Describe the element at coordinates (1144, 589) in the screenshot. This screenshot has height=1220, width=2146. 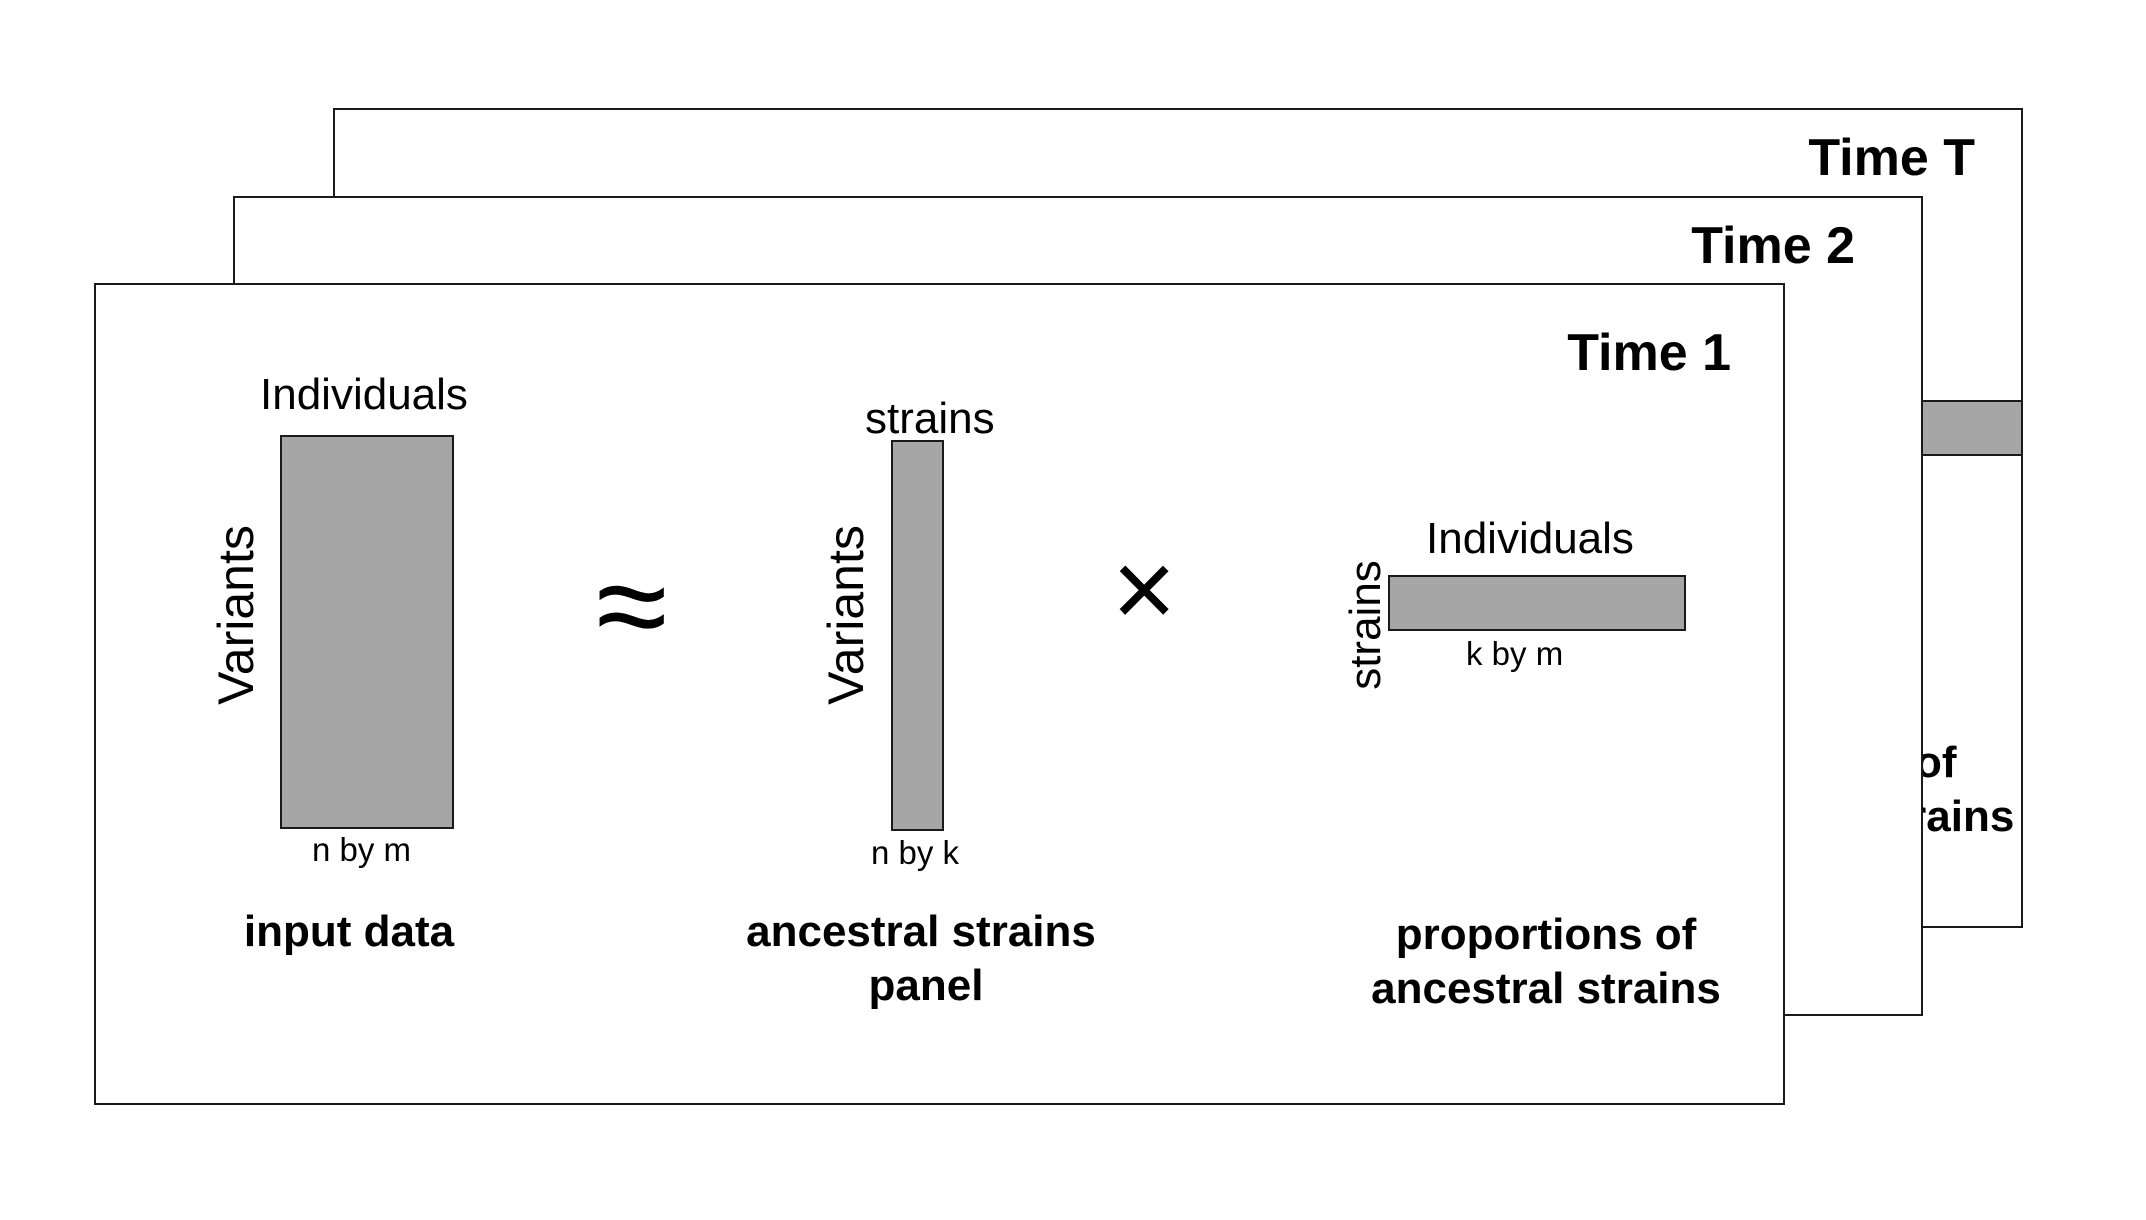
I see `multiply-operator: ×` at that location.